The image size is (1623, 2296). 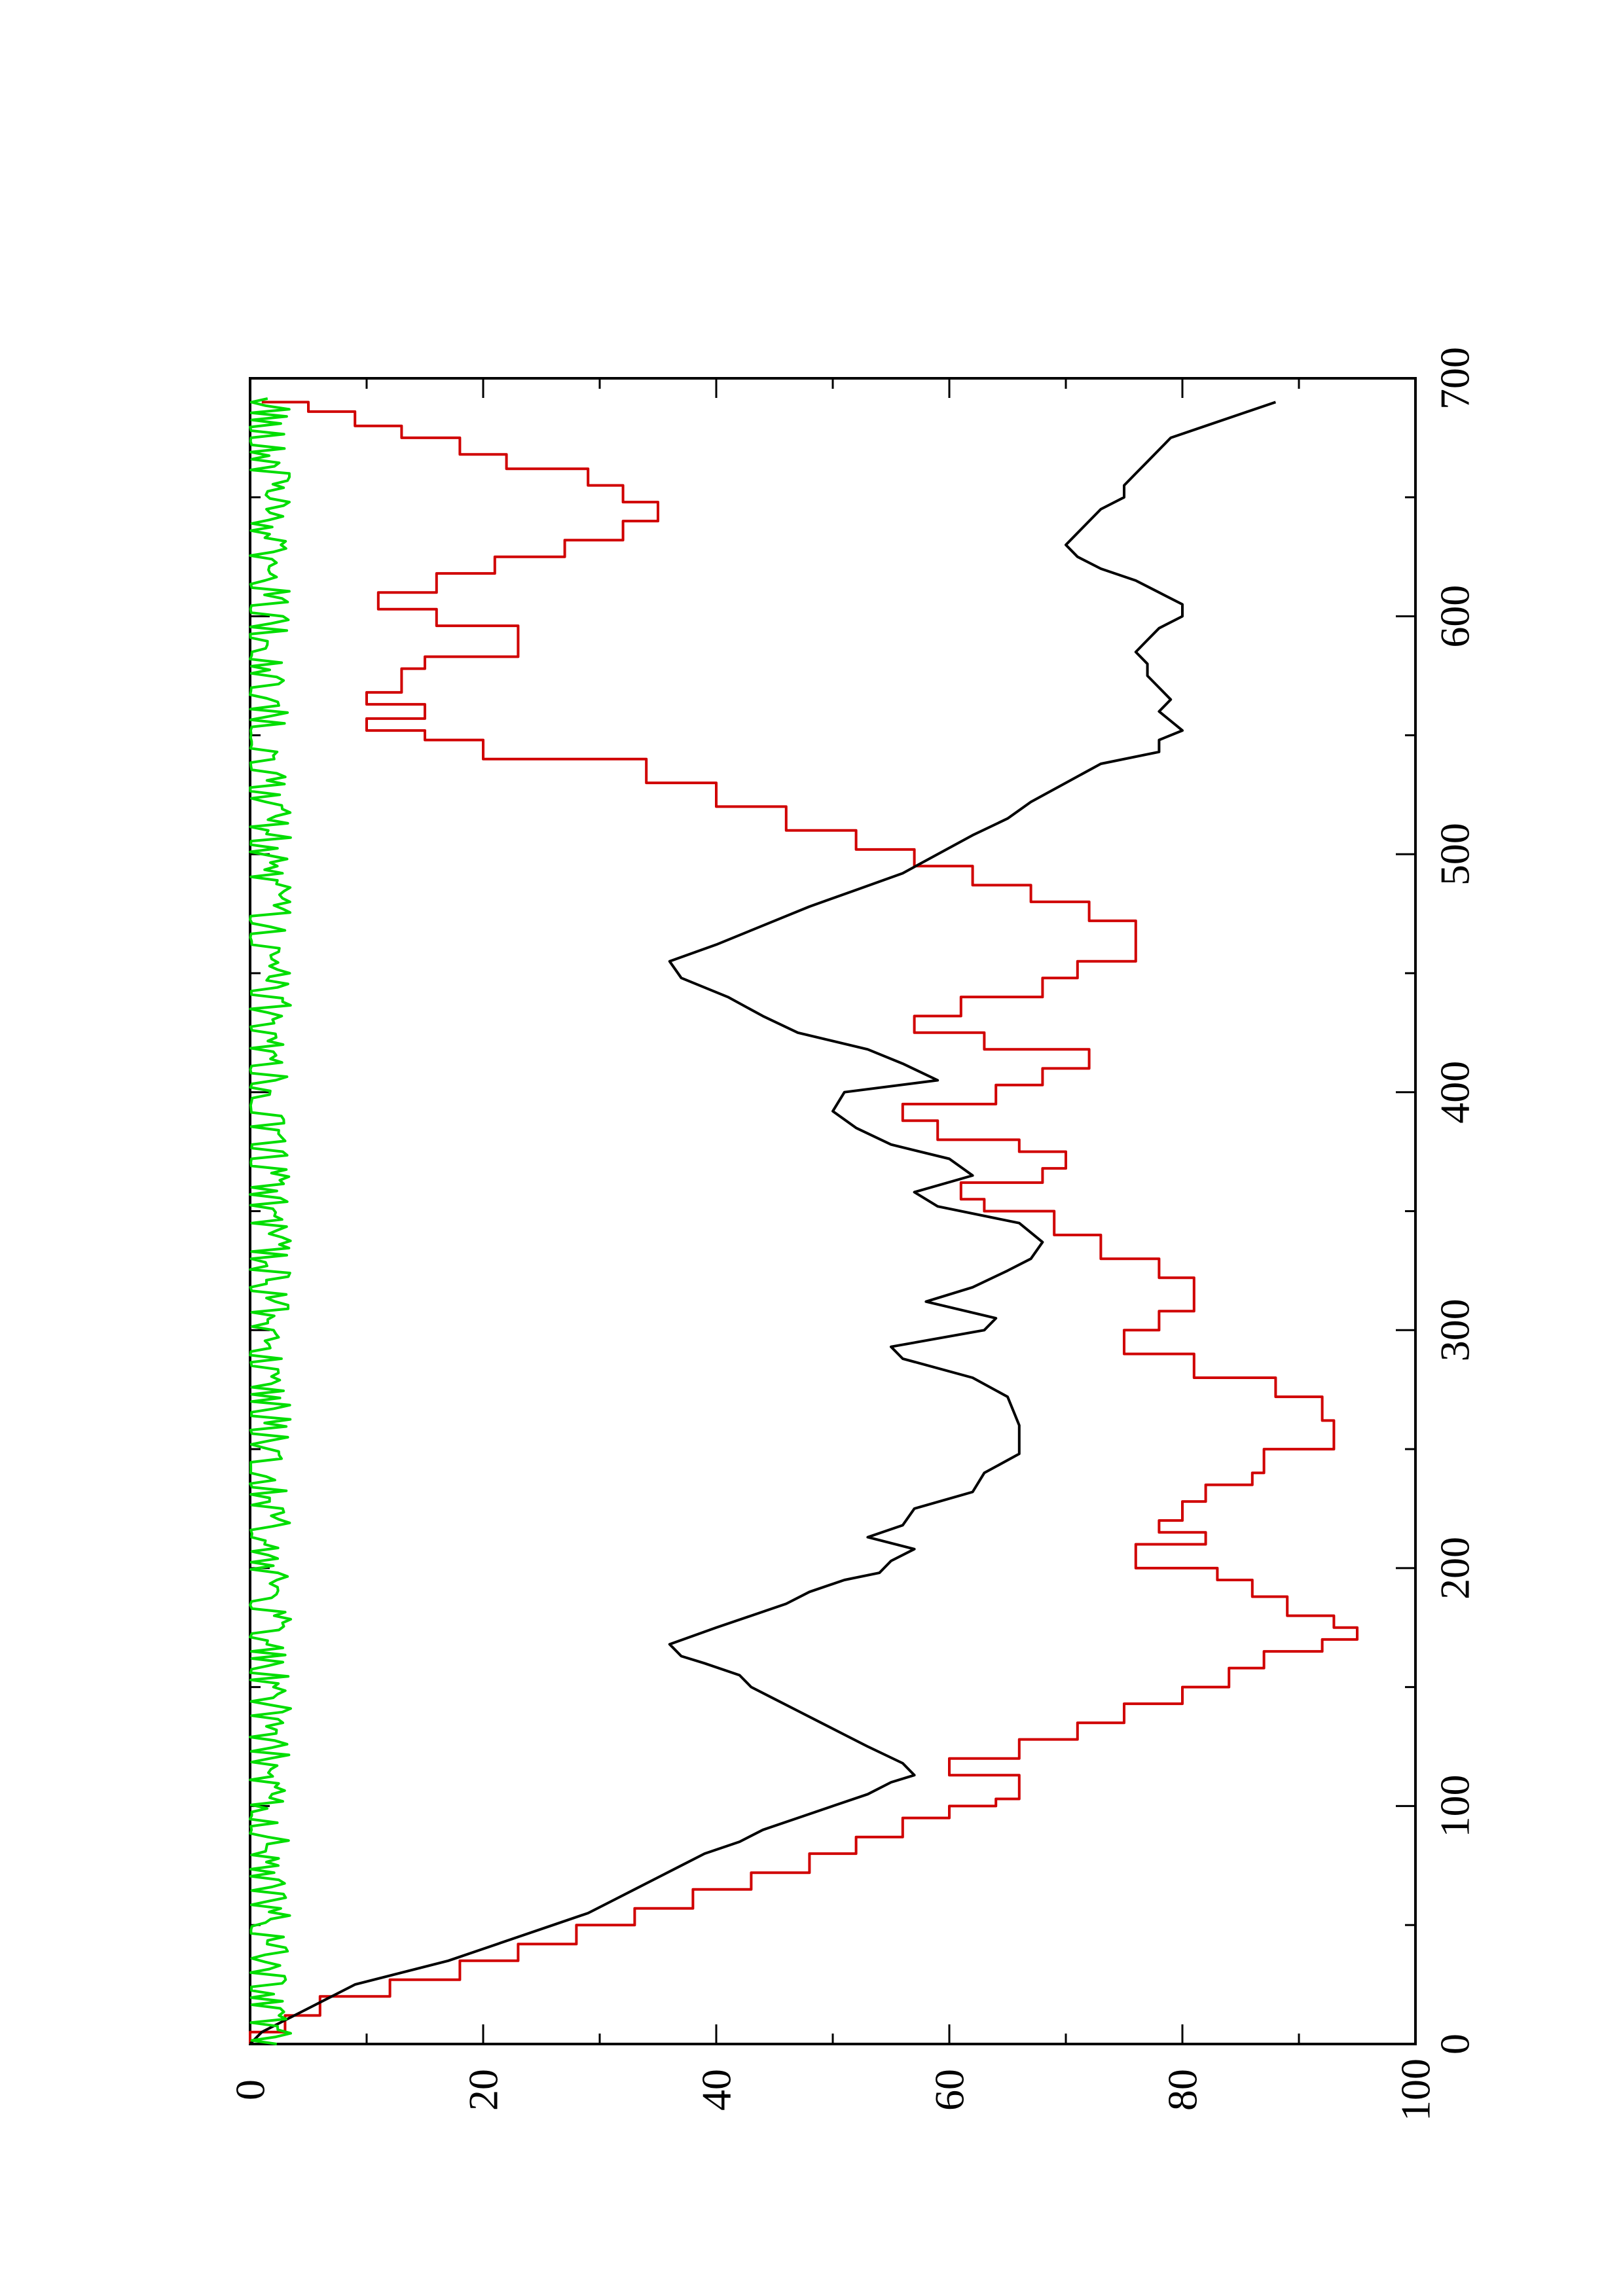 I want to click on y-tick-label: 40, so click(x=716, y=2090).